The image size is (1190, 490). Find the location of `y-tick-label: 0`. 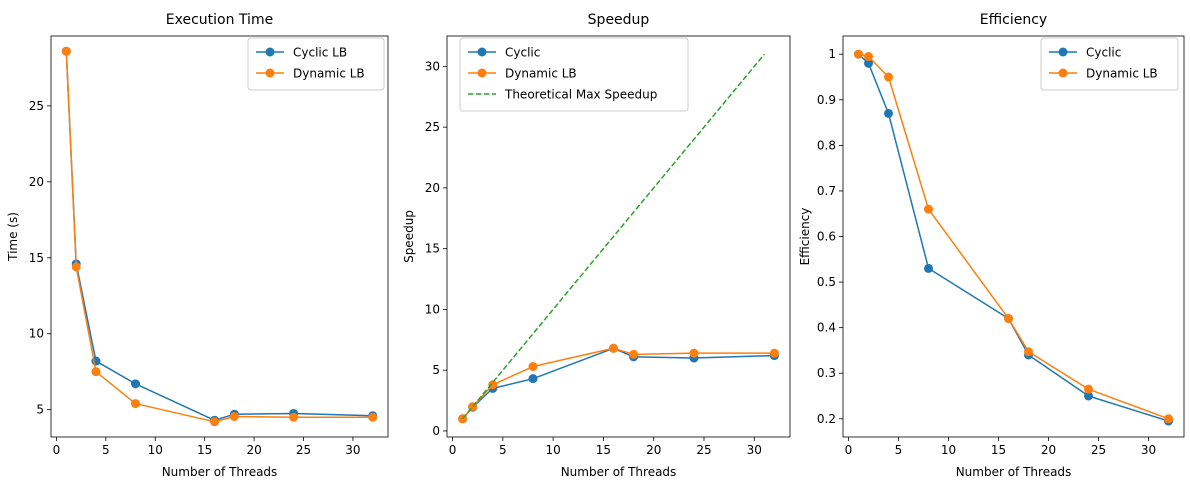

y-tick-label: 0 is located at coordinates (436, 431).